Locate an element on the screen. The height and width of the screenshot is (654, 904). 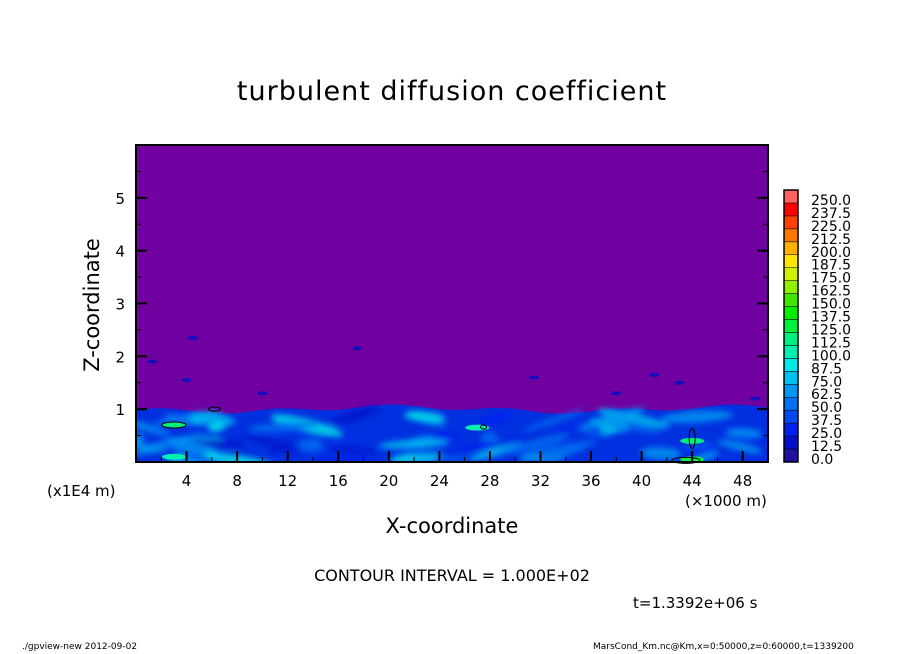
colorbar-label: 125.0 is located at coordinates (831, 330).